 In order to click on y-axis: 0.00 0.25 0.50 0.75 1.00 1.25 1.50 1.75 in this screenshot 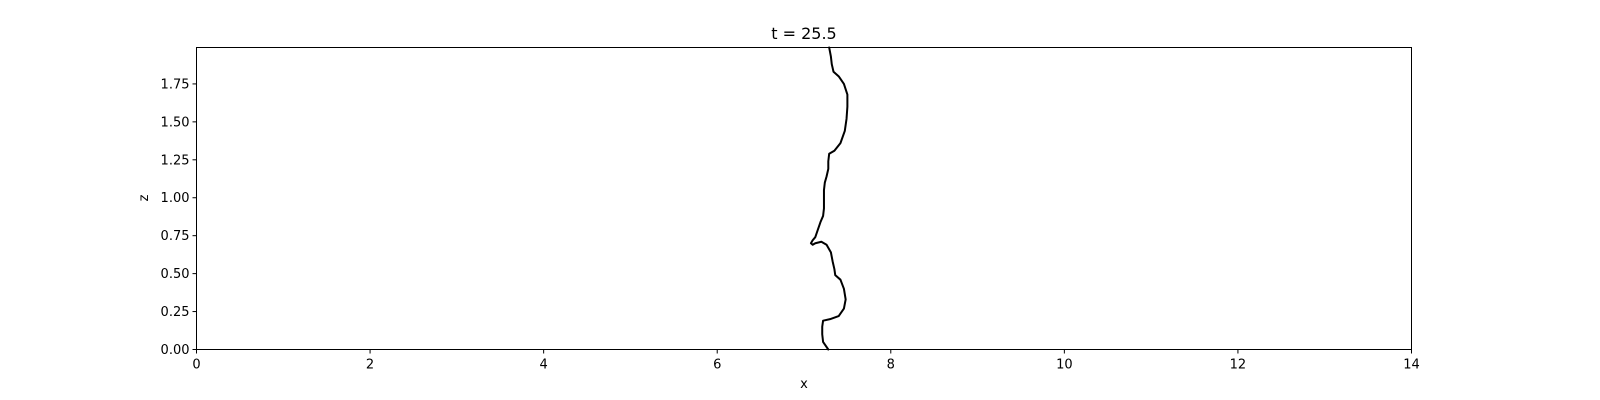, I will do `click(179, 217)`.